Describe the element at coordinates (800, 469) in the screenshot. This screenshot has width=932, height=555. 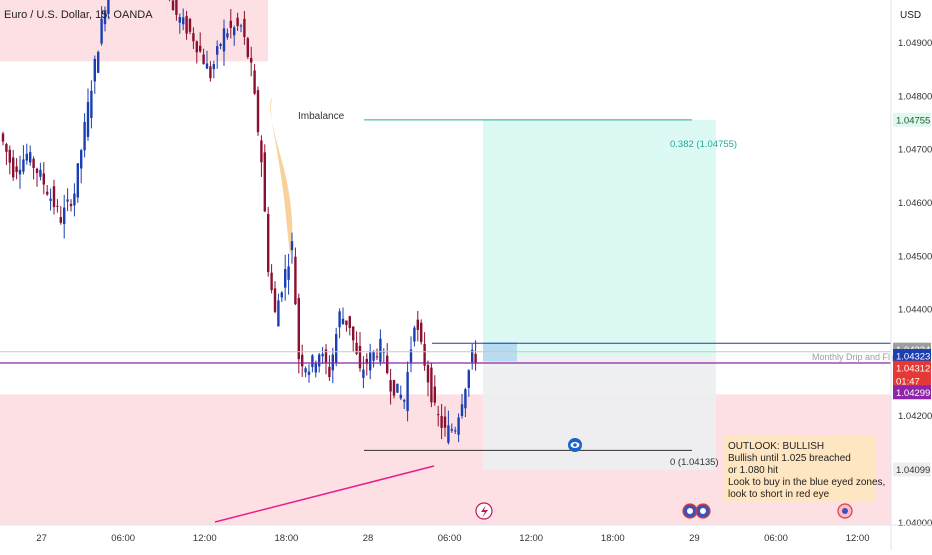
I see `outlook-note-box` at that location.